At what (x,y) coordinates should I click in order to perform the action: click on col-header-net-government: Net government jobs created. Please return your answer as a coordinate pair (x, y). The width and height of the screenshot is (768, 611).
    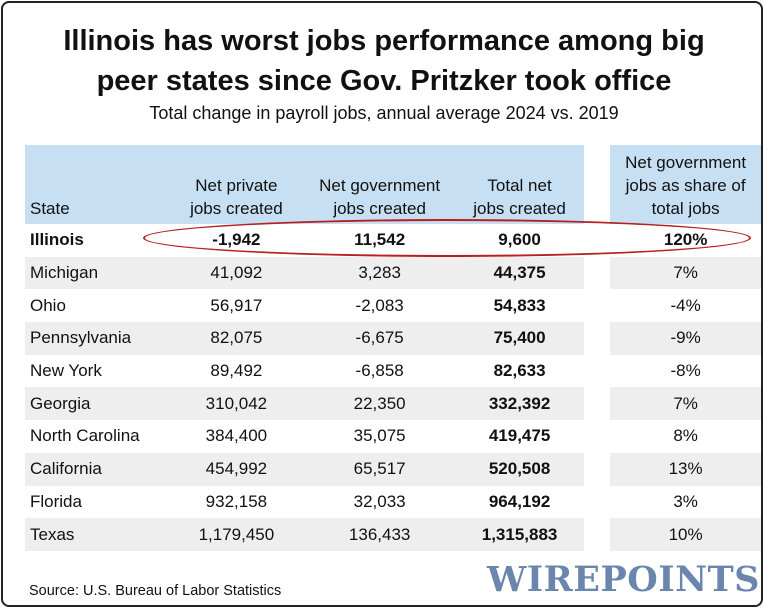
    Looking at the image, I should click on (379, 184).